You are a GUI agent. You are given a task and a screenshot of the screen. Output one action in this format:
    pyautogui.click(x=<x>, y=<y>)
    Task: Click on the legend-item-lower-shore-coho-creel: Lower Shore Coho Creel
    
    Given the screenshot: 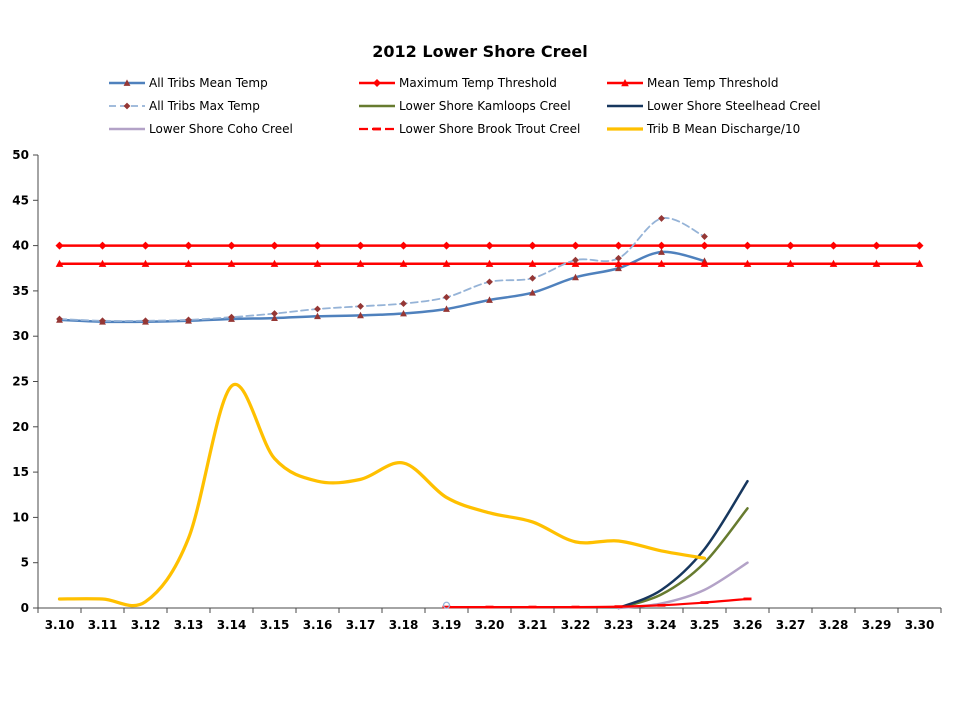 What is the action you would take?
    pyautogui.click(x=233, y=129)
    